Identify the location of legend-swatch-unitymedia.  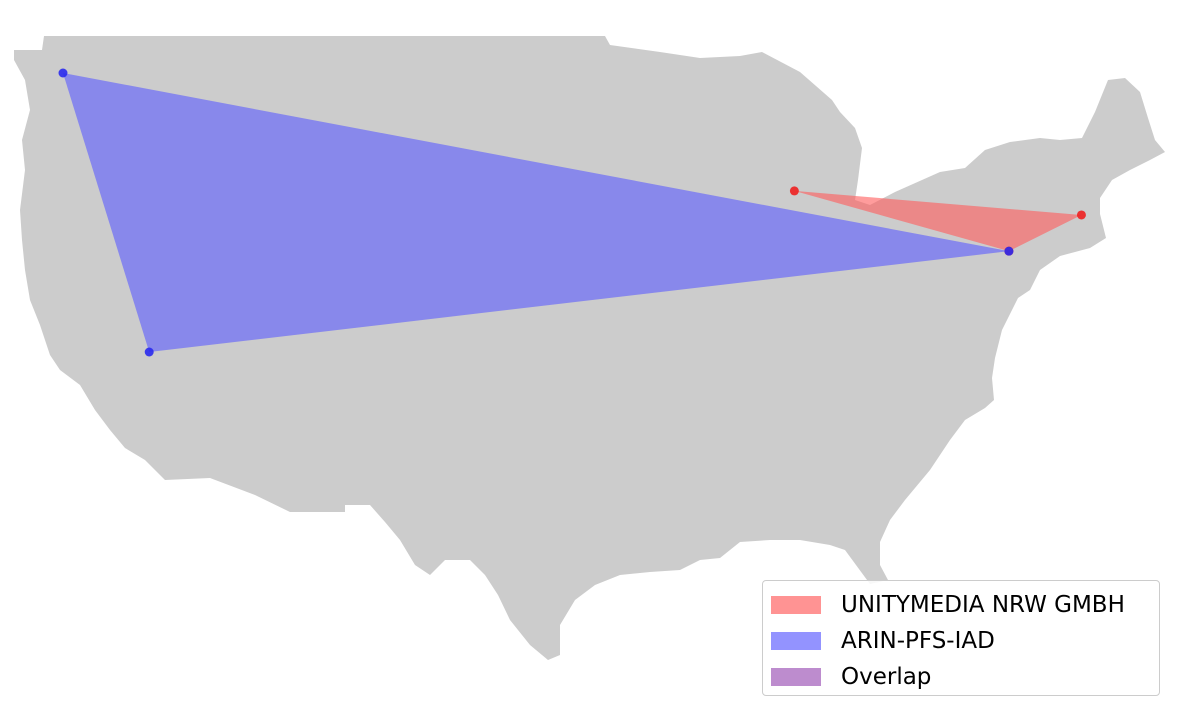
(796, 605).